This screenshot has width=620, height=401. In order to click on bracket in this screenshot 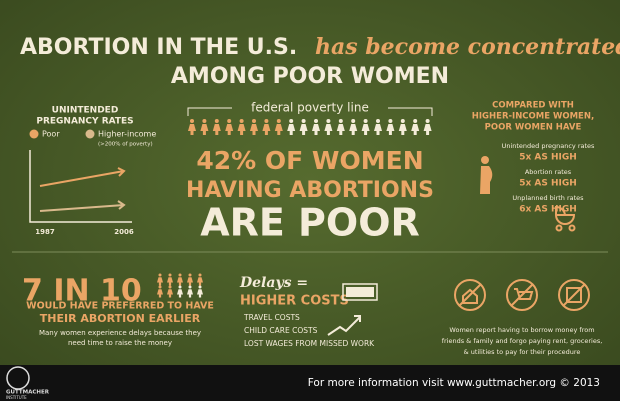, I will do `click(310, 111)`.